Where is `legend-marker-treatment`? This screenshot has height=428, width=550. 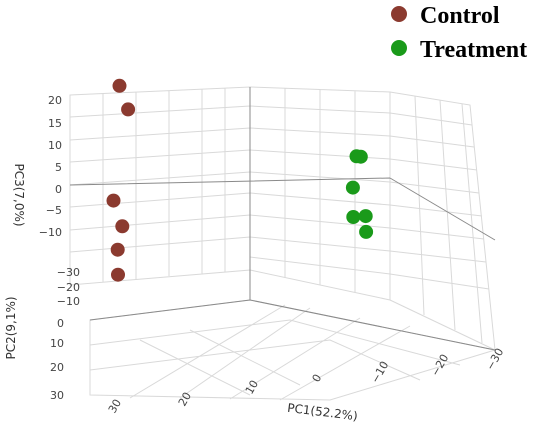
legend-marker-treatment is located at coordinates (399, 48).